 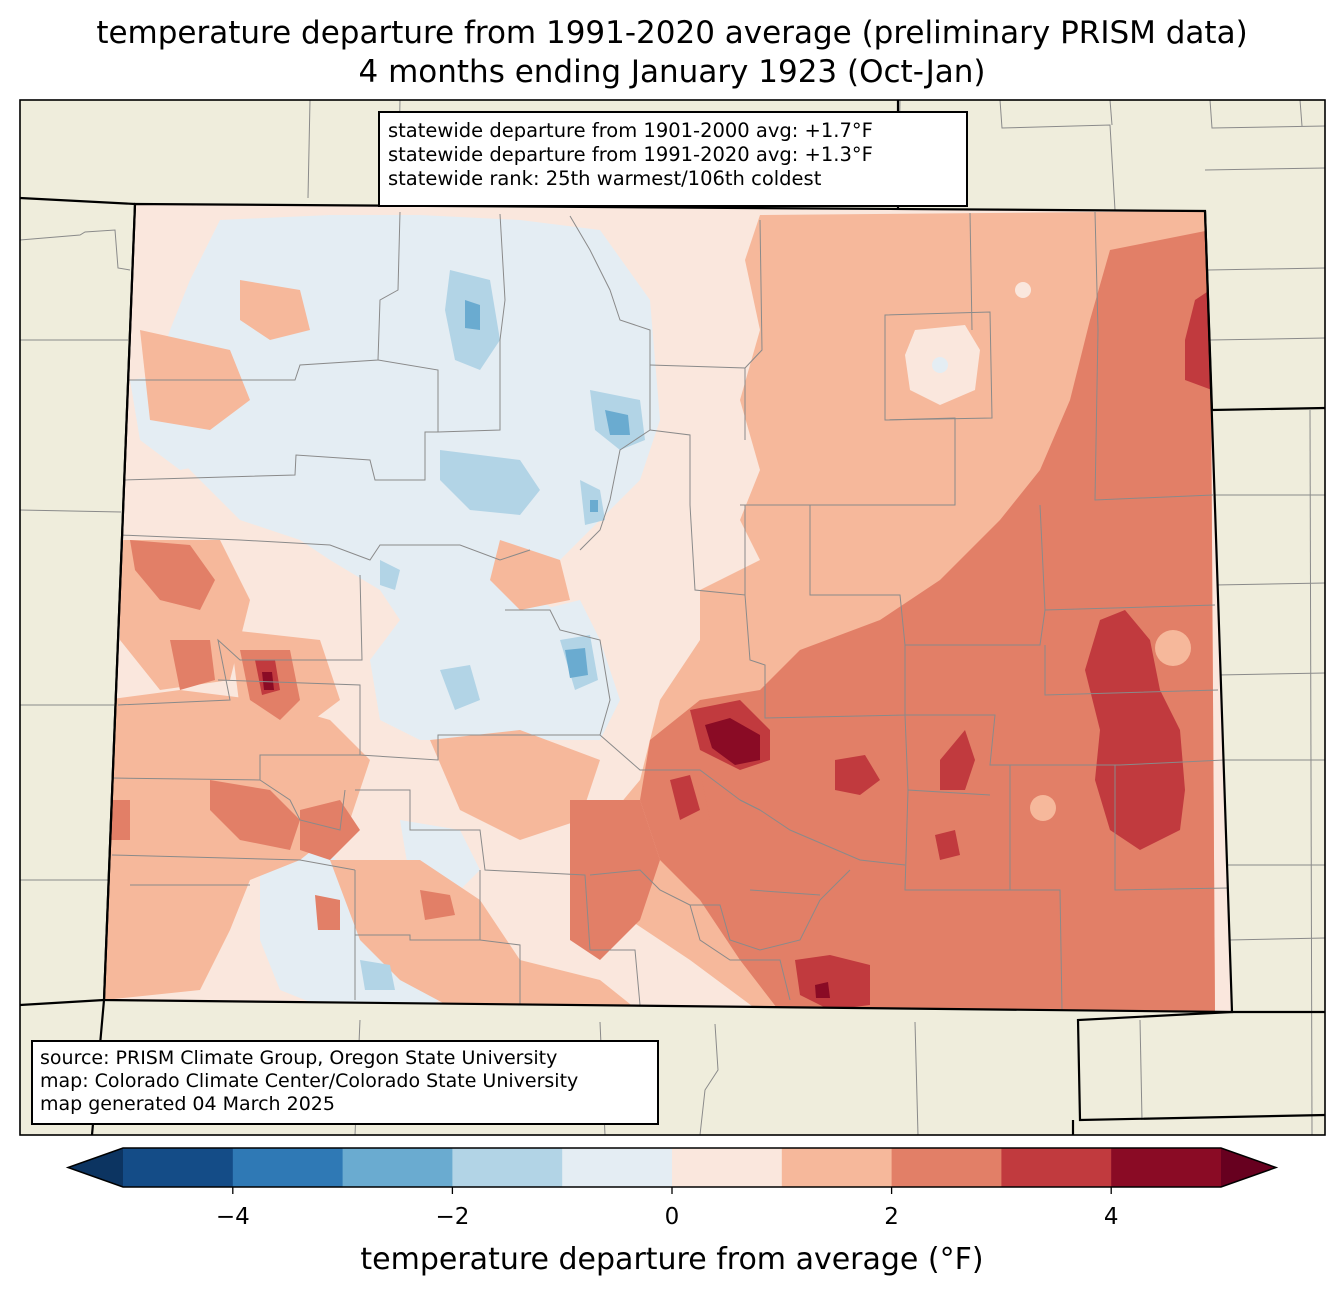 What do you see at coordinates (187, 1104) in the screenshot?
I see `generated-date-line: map generated 04 March 2025` at bounding box center [187, 1104].